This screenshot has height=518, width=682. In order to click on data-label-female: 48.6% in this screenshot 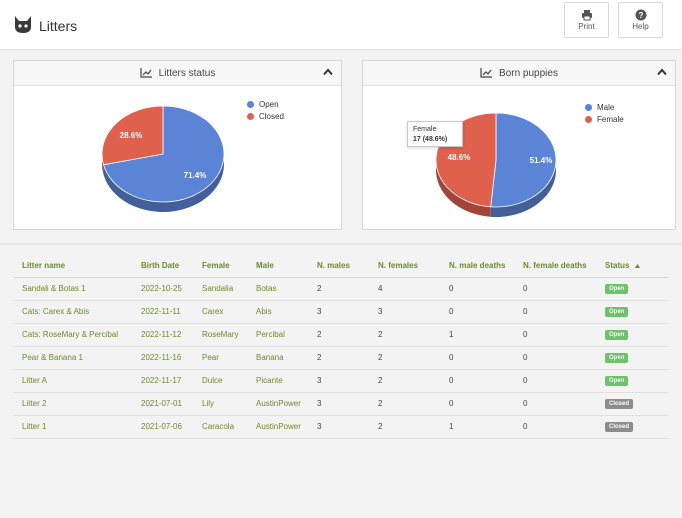, I will do `click(459, 157)`.